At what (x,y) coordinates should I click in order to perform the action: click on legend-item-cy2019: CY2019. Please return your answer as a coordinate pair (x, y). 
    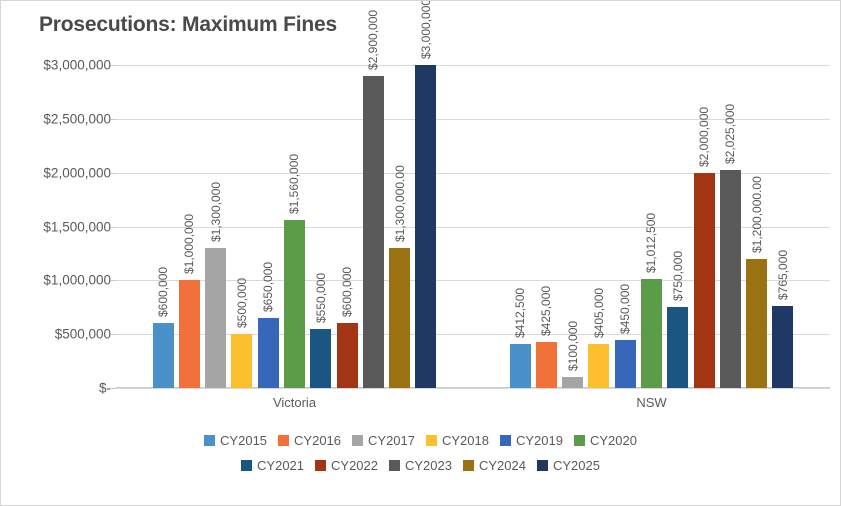
    Looking at the image, I should click on (531, 440).